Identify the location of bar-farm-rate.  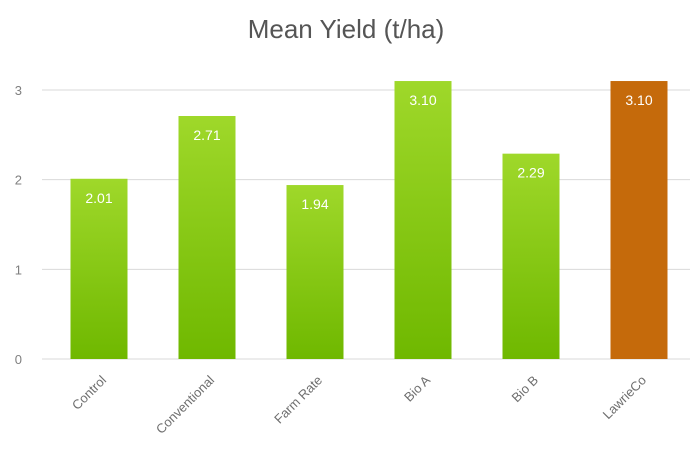
(315, 272).